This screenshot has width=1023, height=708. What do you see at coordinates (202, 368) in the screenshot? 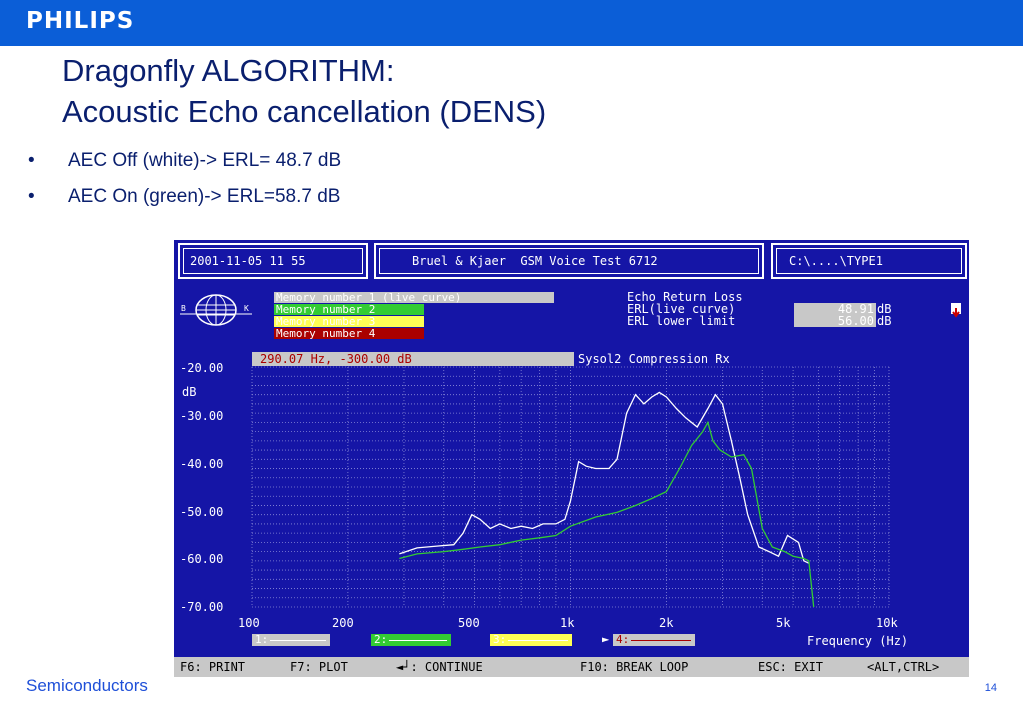
I see `y-tick-label: -20.00` at bounding box center [202, 368].